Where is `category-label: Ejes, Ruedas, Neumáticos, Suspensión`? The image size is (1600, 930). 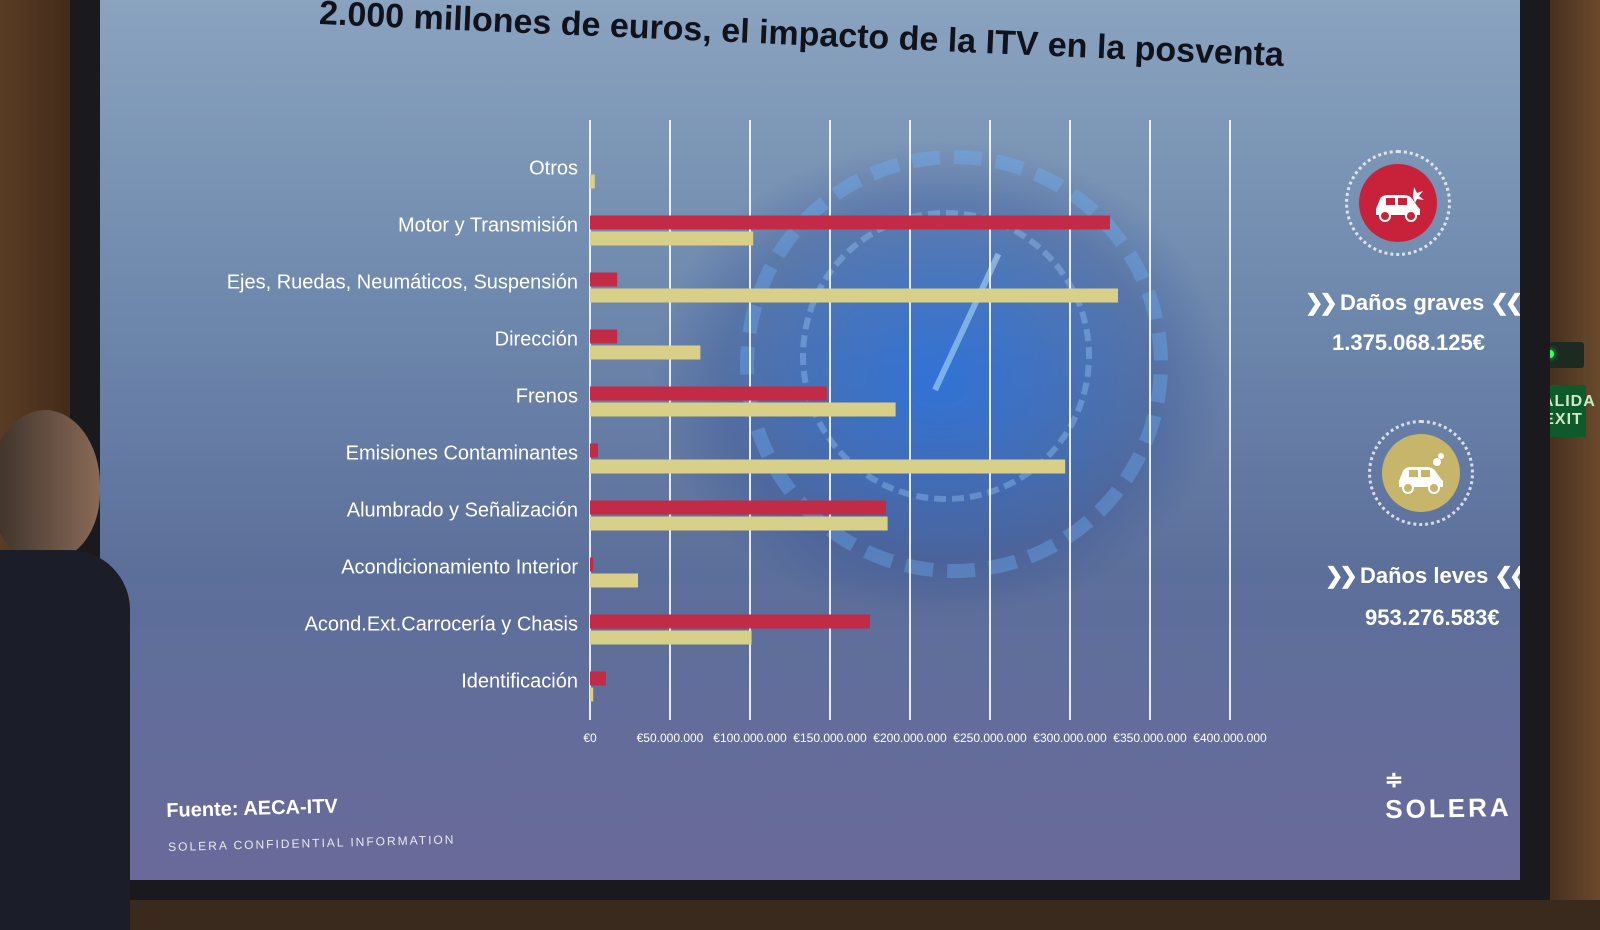 category-label: Ejes, Ruedas, Neumáticos, Suspensión is located at coordinates (402, 283).